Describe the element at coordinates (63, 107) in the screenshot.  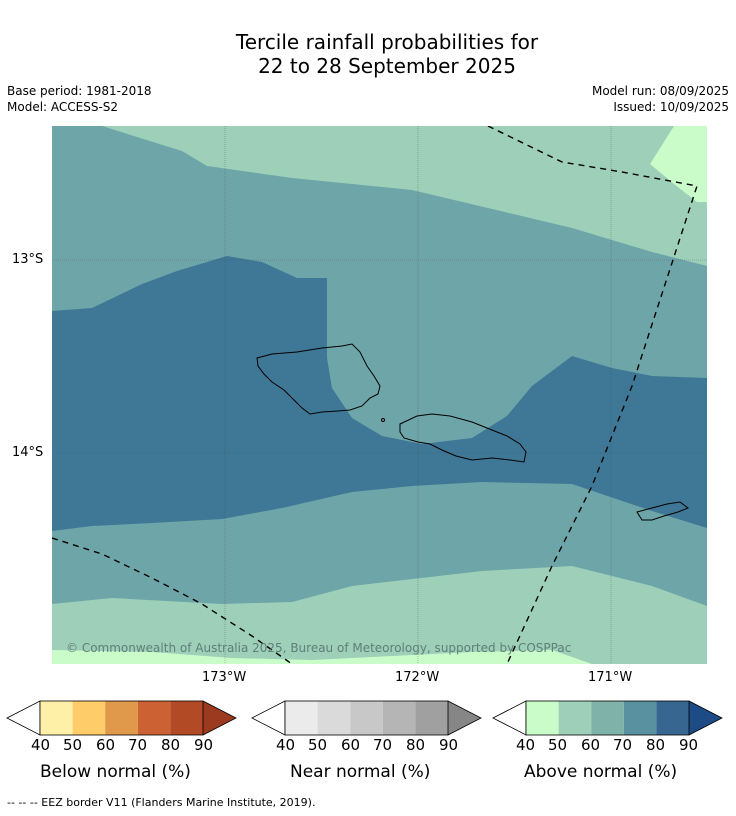
I see `model-name: Model: ACCESS-S2` at that location.